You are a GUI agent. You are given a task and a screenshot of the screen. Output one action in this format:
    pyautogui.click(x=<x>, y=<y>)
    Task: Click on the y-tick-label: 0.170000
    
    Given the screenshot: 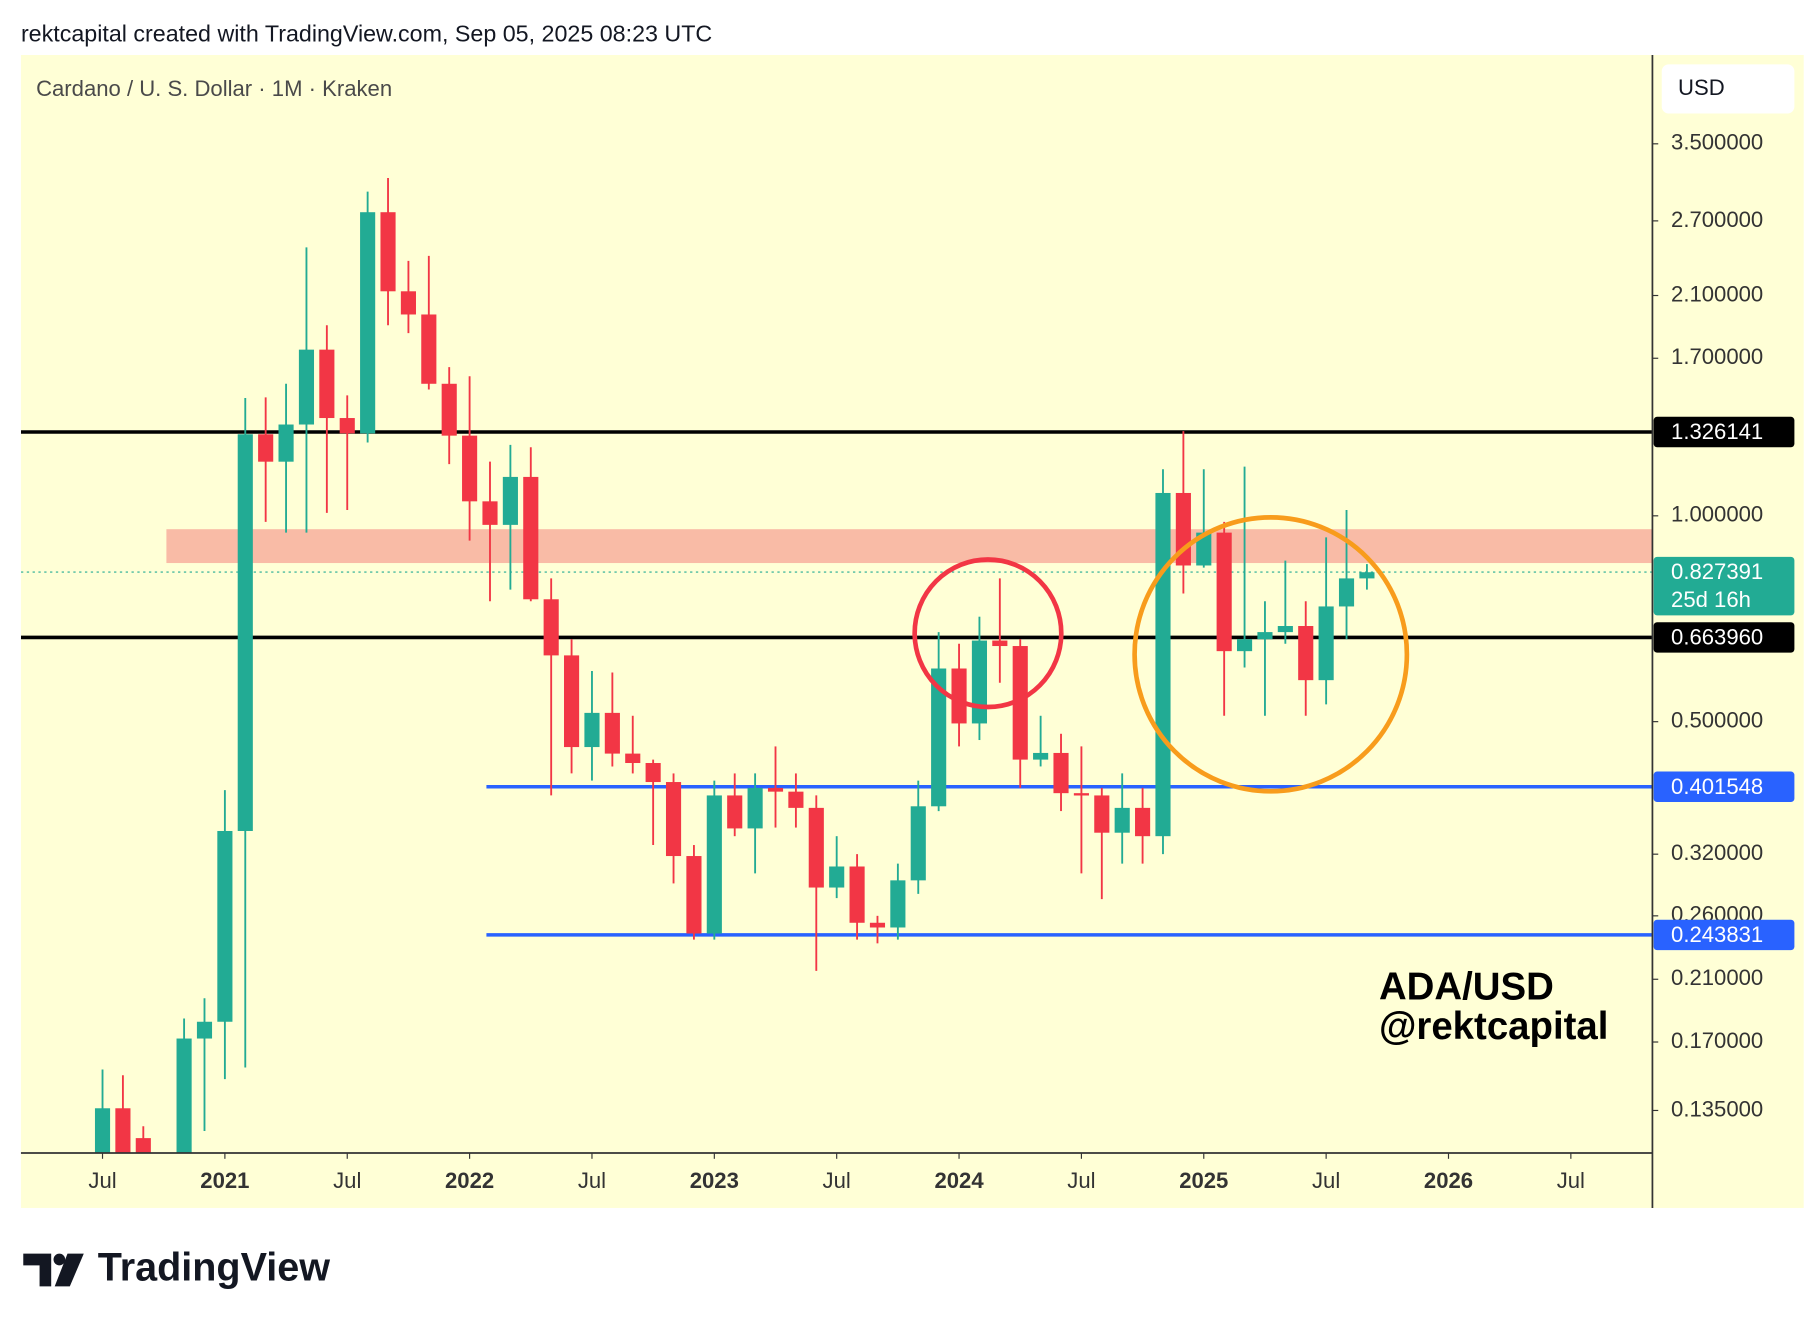 What is the action you would take?
    pyautogui.click(x=1717, y=1040)
    